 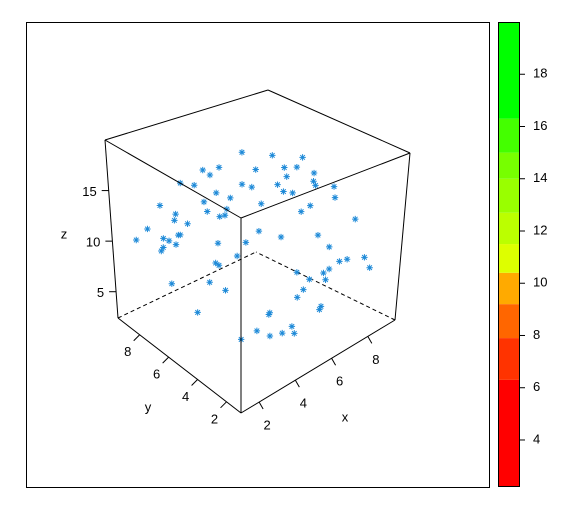 I want to click on x-tick-label: 4, so click(x=303, y=403).